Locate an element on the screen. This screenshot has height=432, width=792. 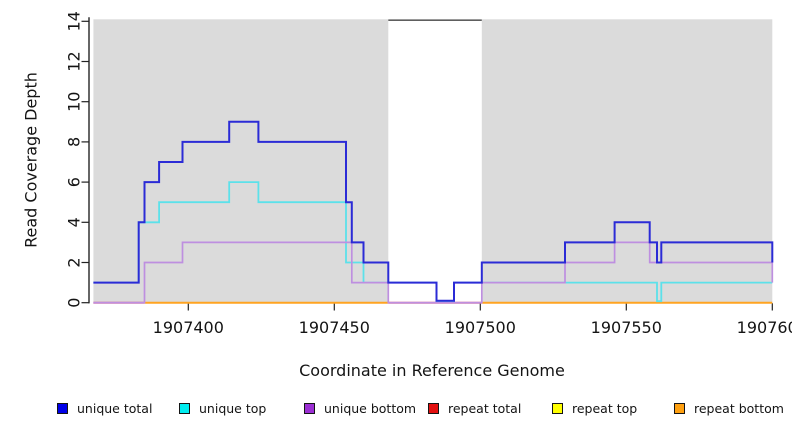
y-tick-label: 14 is located at coordinates (74, 21).